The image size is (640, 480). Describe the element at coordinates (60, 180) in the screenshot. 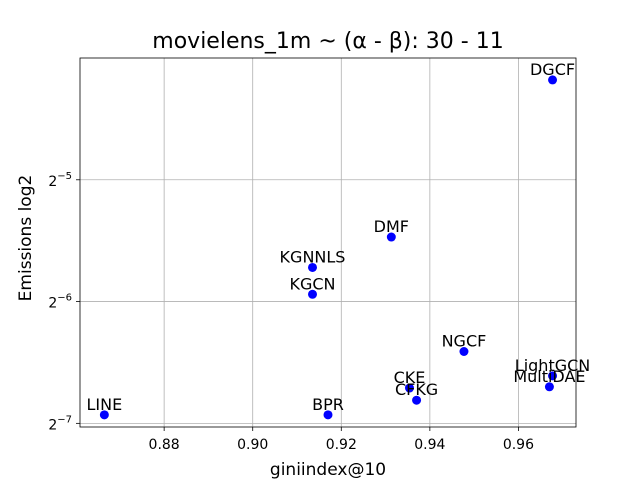

I see `y-tick-label: 2−5` at that location.